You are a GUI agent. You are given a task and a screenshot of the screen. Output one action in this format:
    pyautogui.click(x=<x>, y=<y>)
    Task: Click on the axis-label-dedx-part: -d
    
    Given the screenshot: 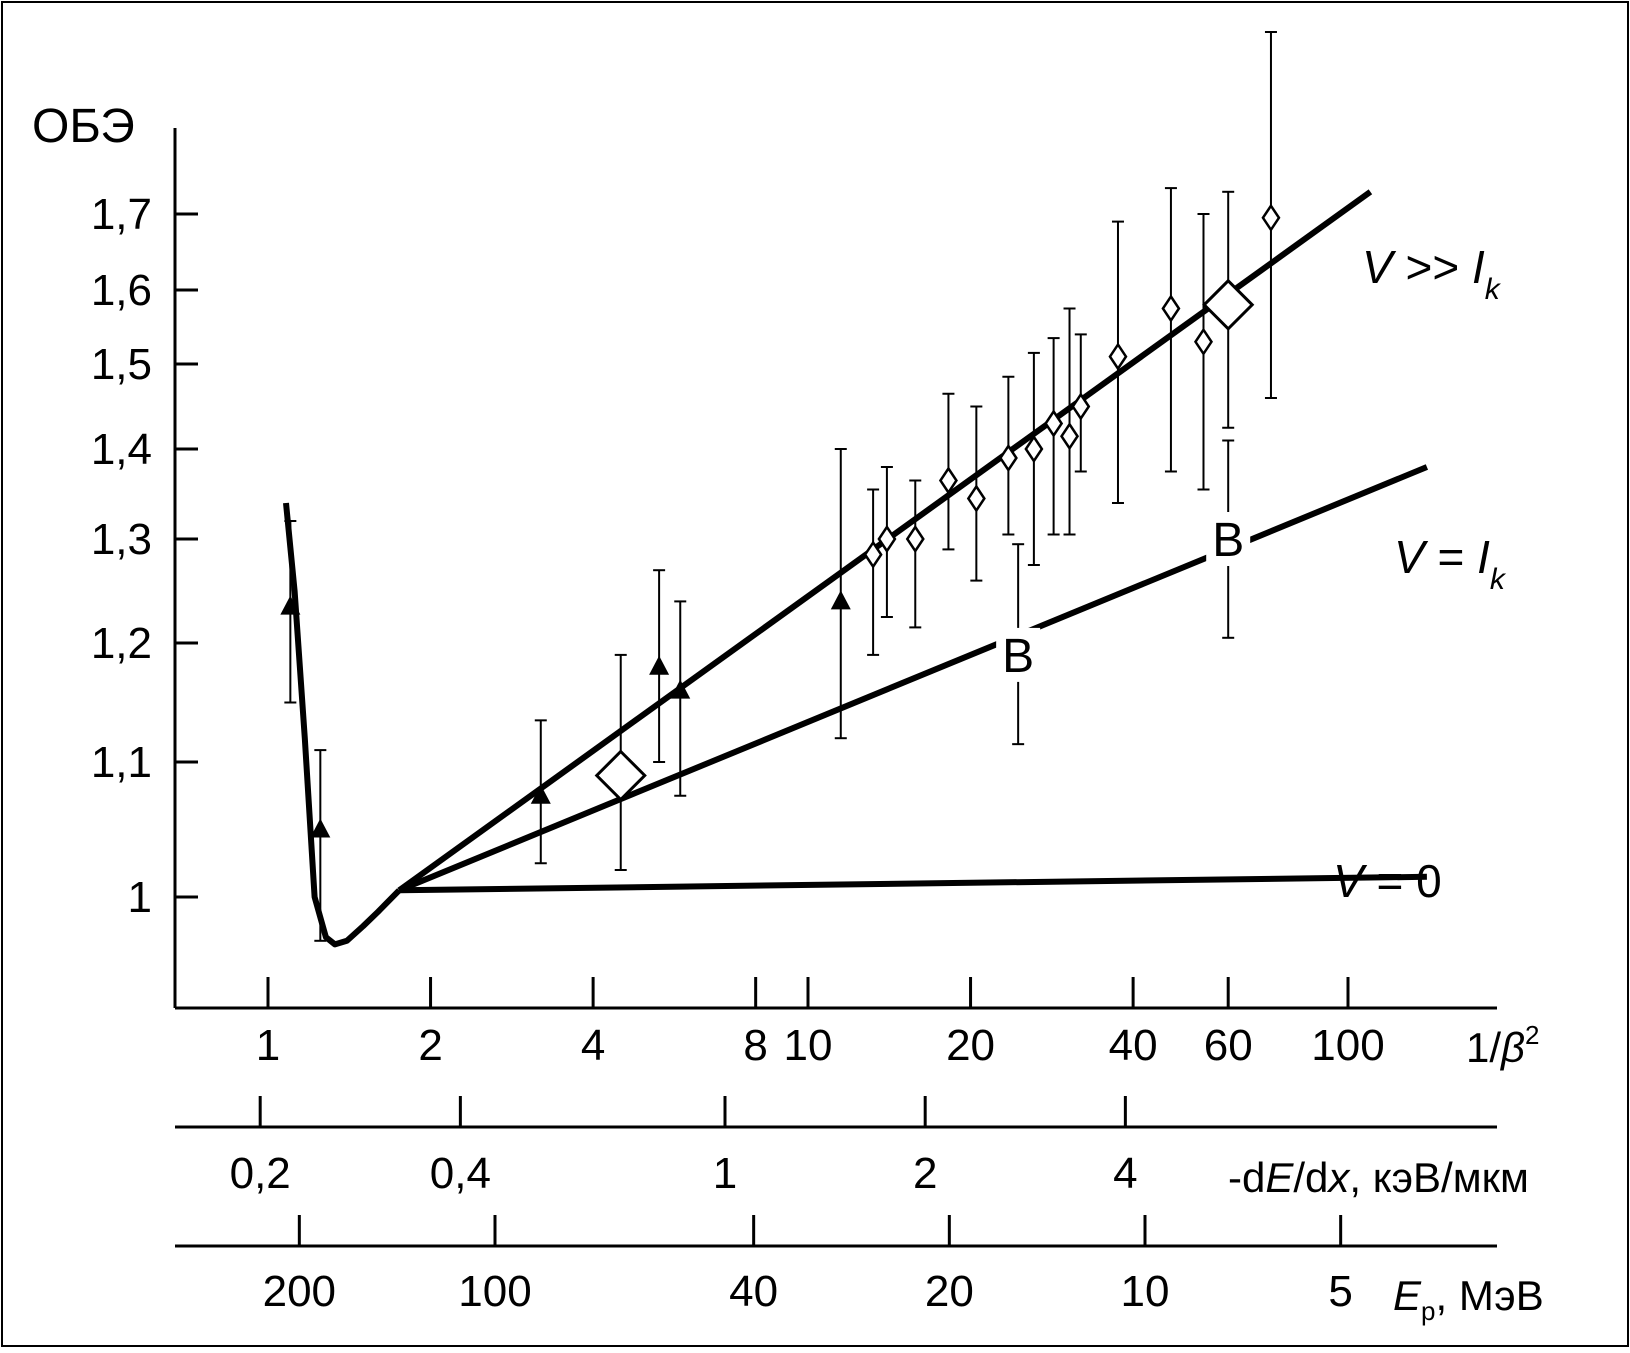 What is the action you would take?
    pyautogui.click(x=1246, y=1177)
    